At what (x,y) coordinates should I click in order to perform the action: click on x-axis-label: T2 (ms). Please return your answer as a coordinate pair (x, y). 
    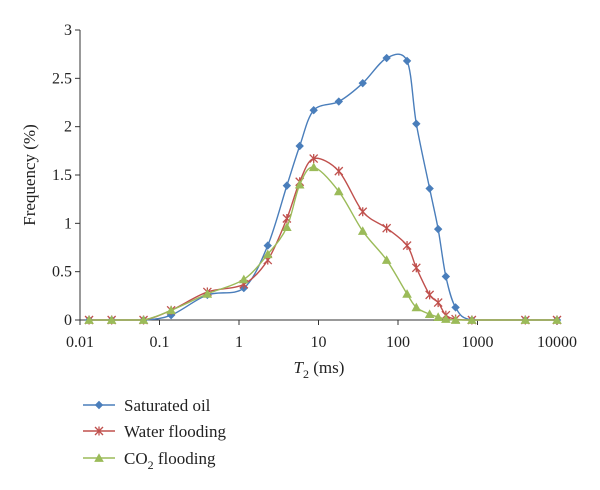
    Looking at the image, I should click on (319, 369).